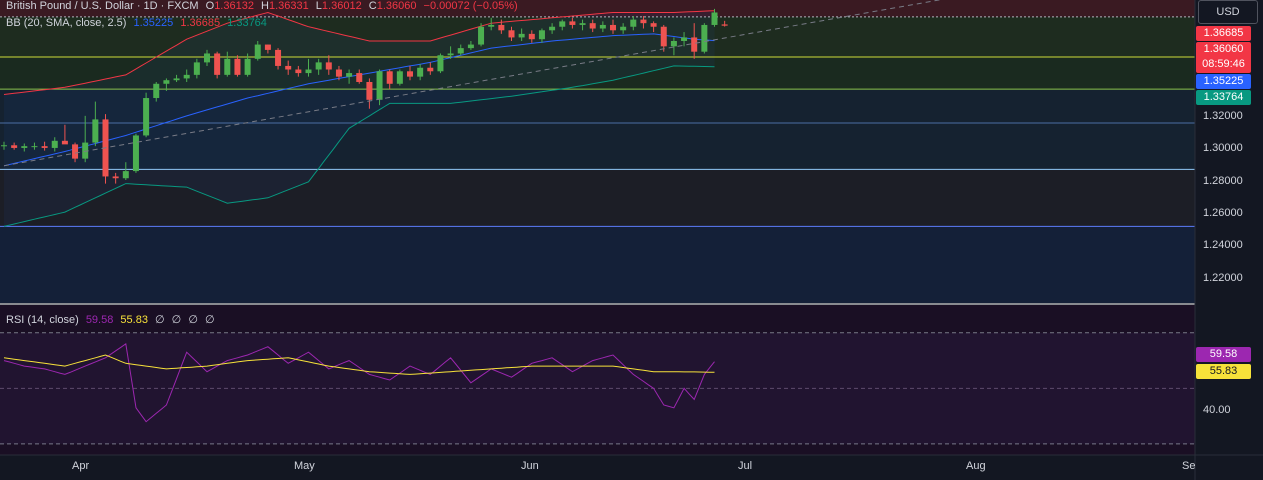 Image resolution: width=1263 pixels, height=480 pixels. Describe the element at coordinates (102, 6) in the screenshot. I see `symbol-name: British Pound / U.S. Dollar · 1D · FXCM` at that location.